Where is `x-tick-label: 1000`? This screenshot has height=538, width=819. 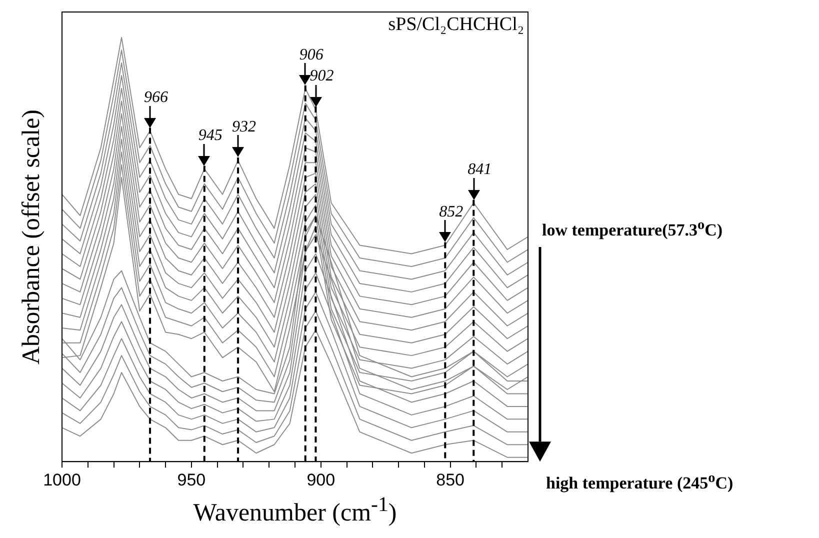
x-tick-label: 1000 is located at coordinates (62, 480).